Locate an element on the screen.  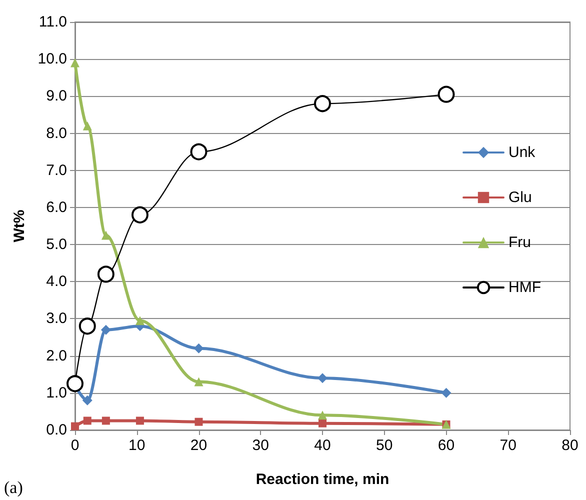
x-tick-label: 60 is located at coordinates (446, 445).